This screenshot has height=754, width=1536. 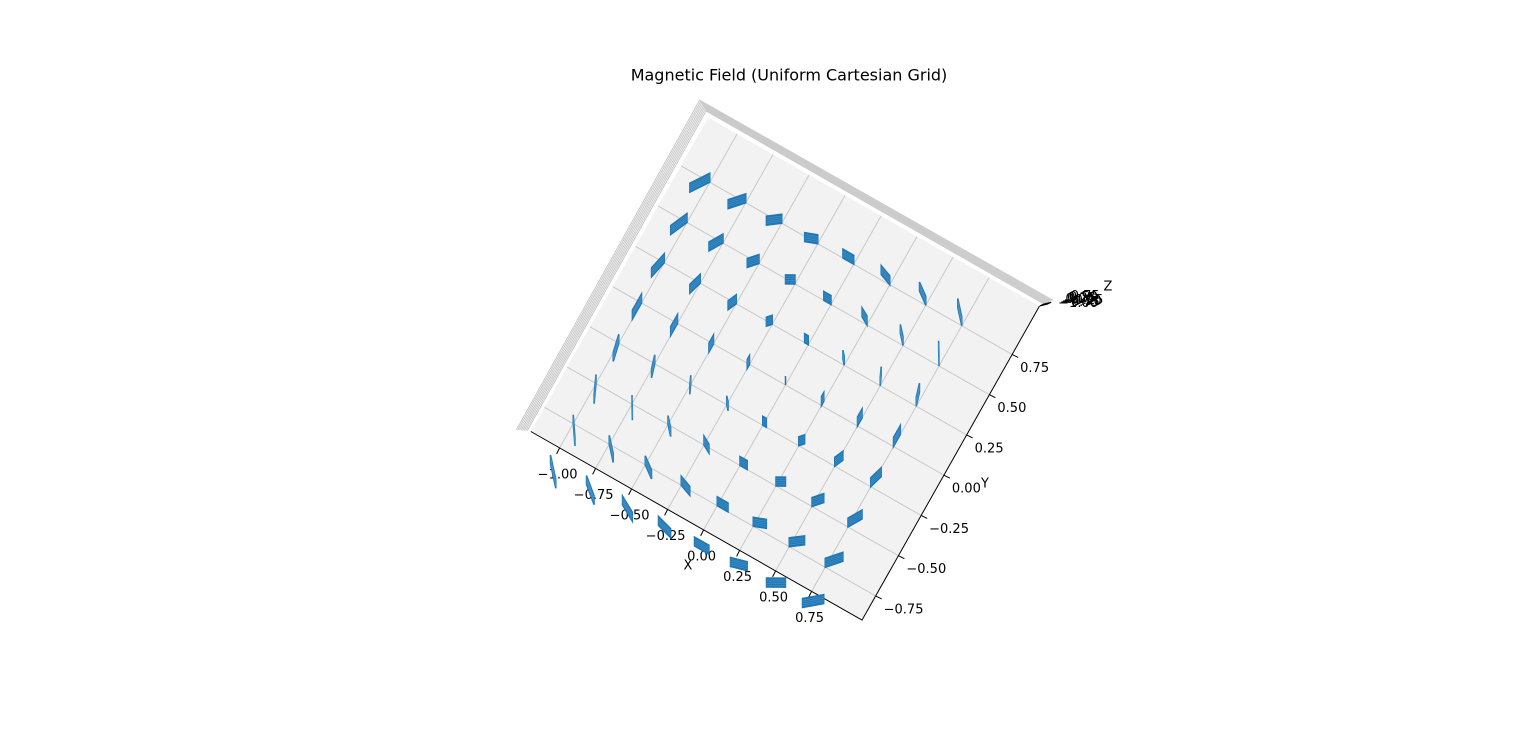 I want to click on y-axis-label: Y, so click(x=984, y=484).